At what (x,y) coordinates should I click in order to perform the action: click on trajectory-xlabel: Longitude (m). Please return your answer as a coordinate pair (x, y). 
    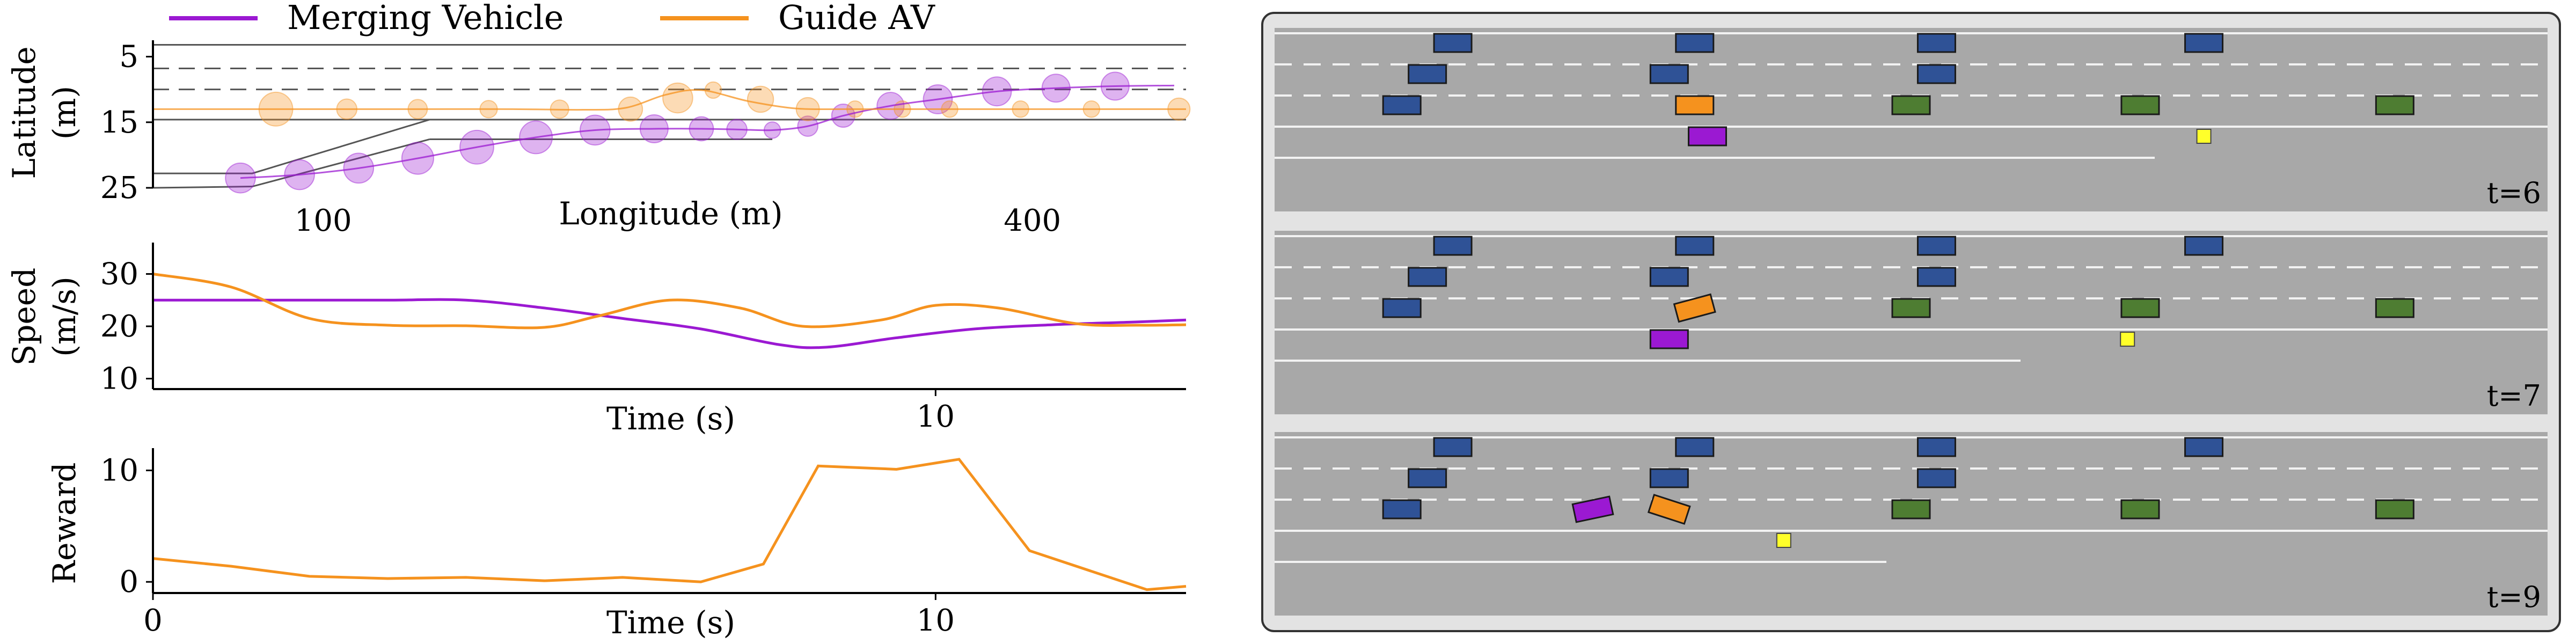
    Looking at the image, I should click on (670, 213).